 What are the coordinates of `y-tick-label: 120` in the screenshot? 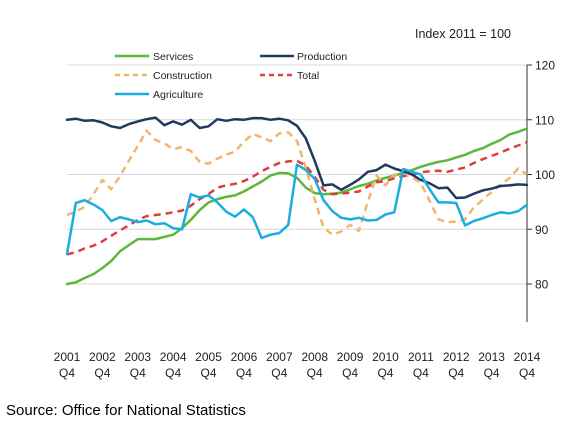 It's located at (545, 66).